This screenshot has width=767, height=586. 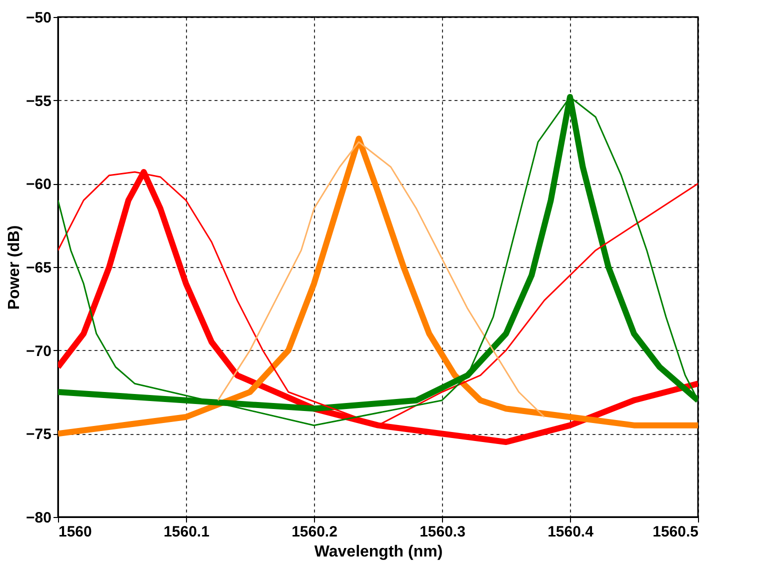 What do you see at coordinates (39, 101) in the screenshot?
I see `y-tick-label: −55` at bounding box center [39, 101].